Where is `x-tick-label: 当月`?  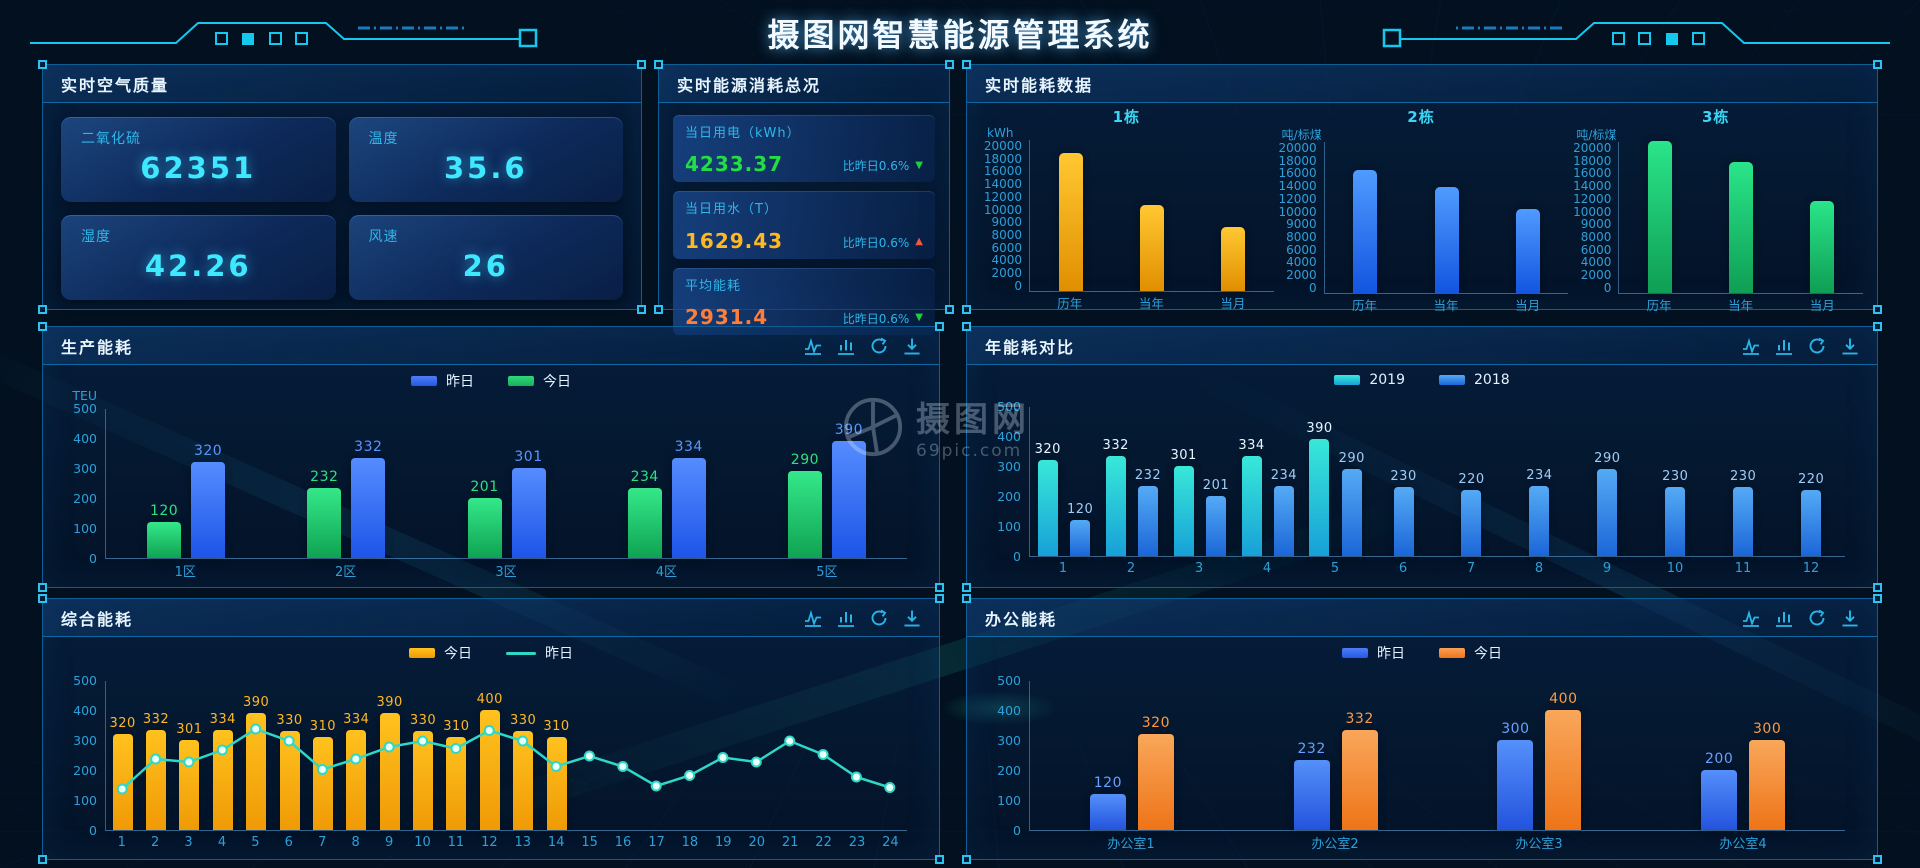 x-tick-label: 当月 is located at coordinates (1822, 305).